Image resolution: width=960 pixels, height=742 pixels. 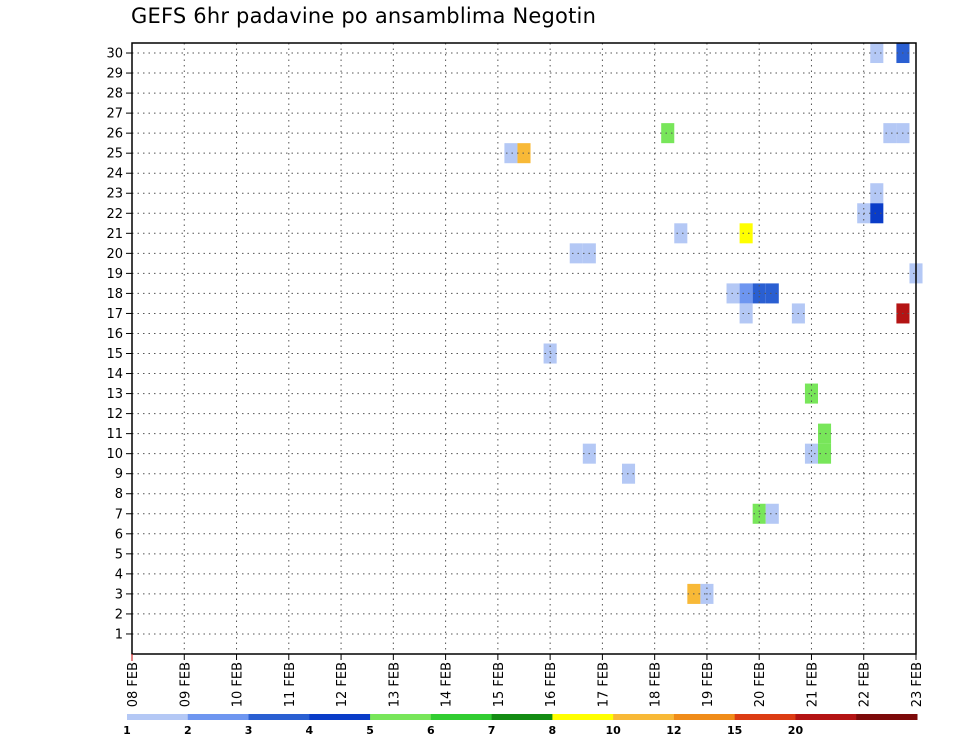 I want to click on x-tick-label: 18 FEB, so click(x=656, y=684).